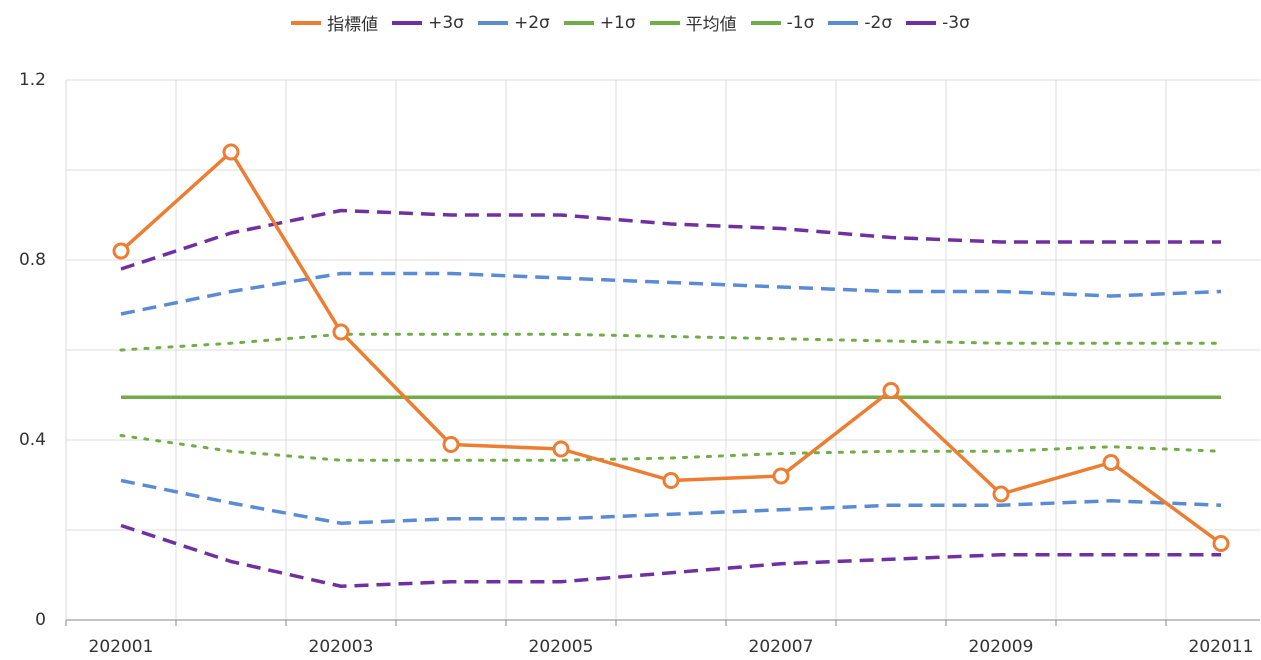  Describe the element at coordinates (617, 22) in the screenshot. I see `legend-label: +1σ` at that location.